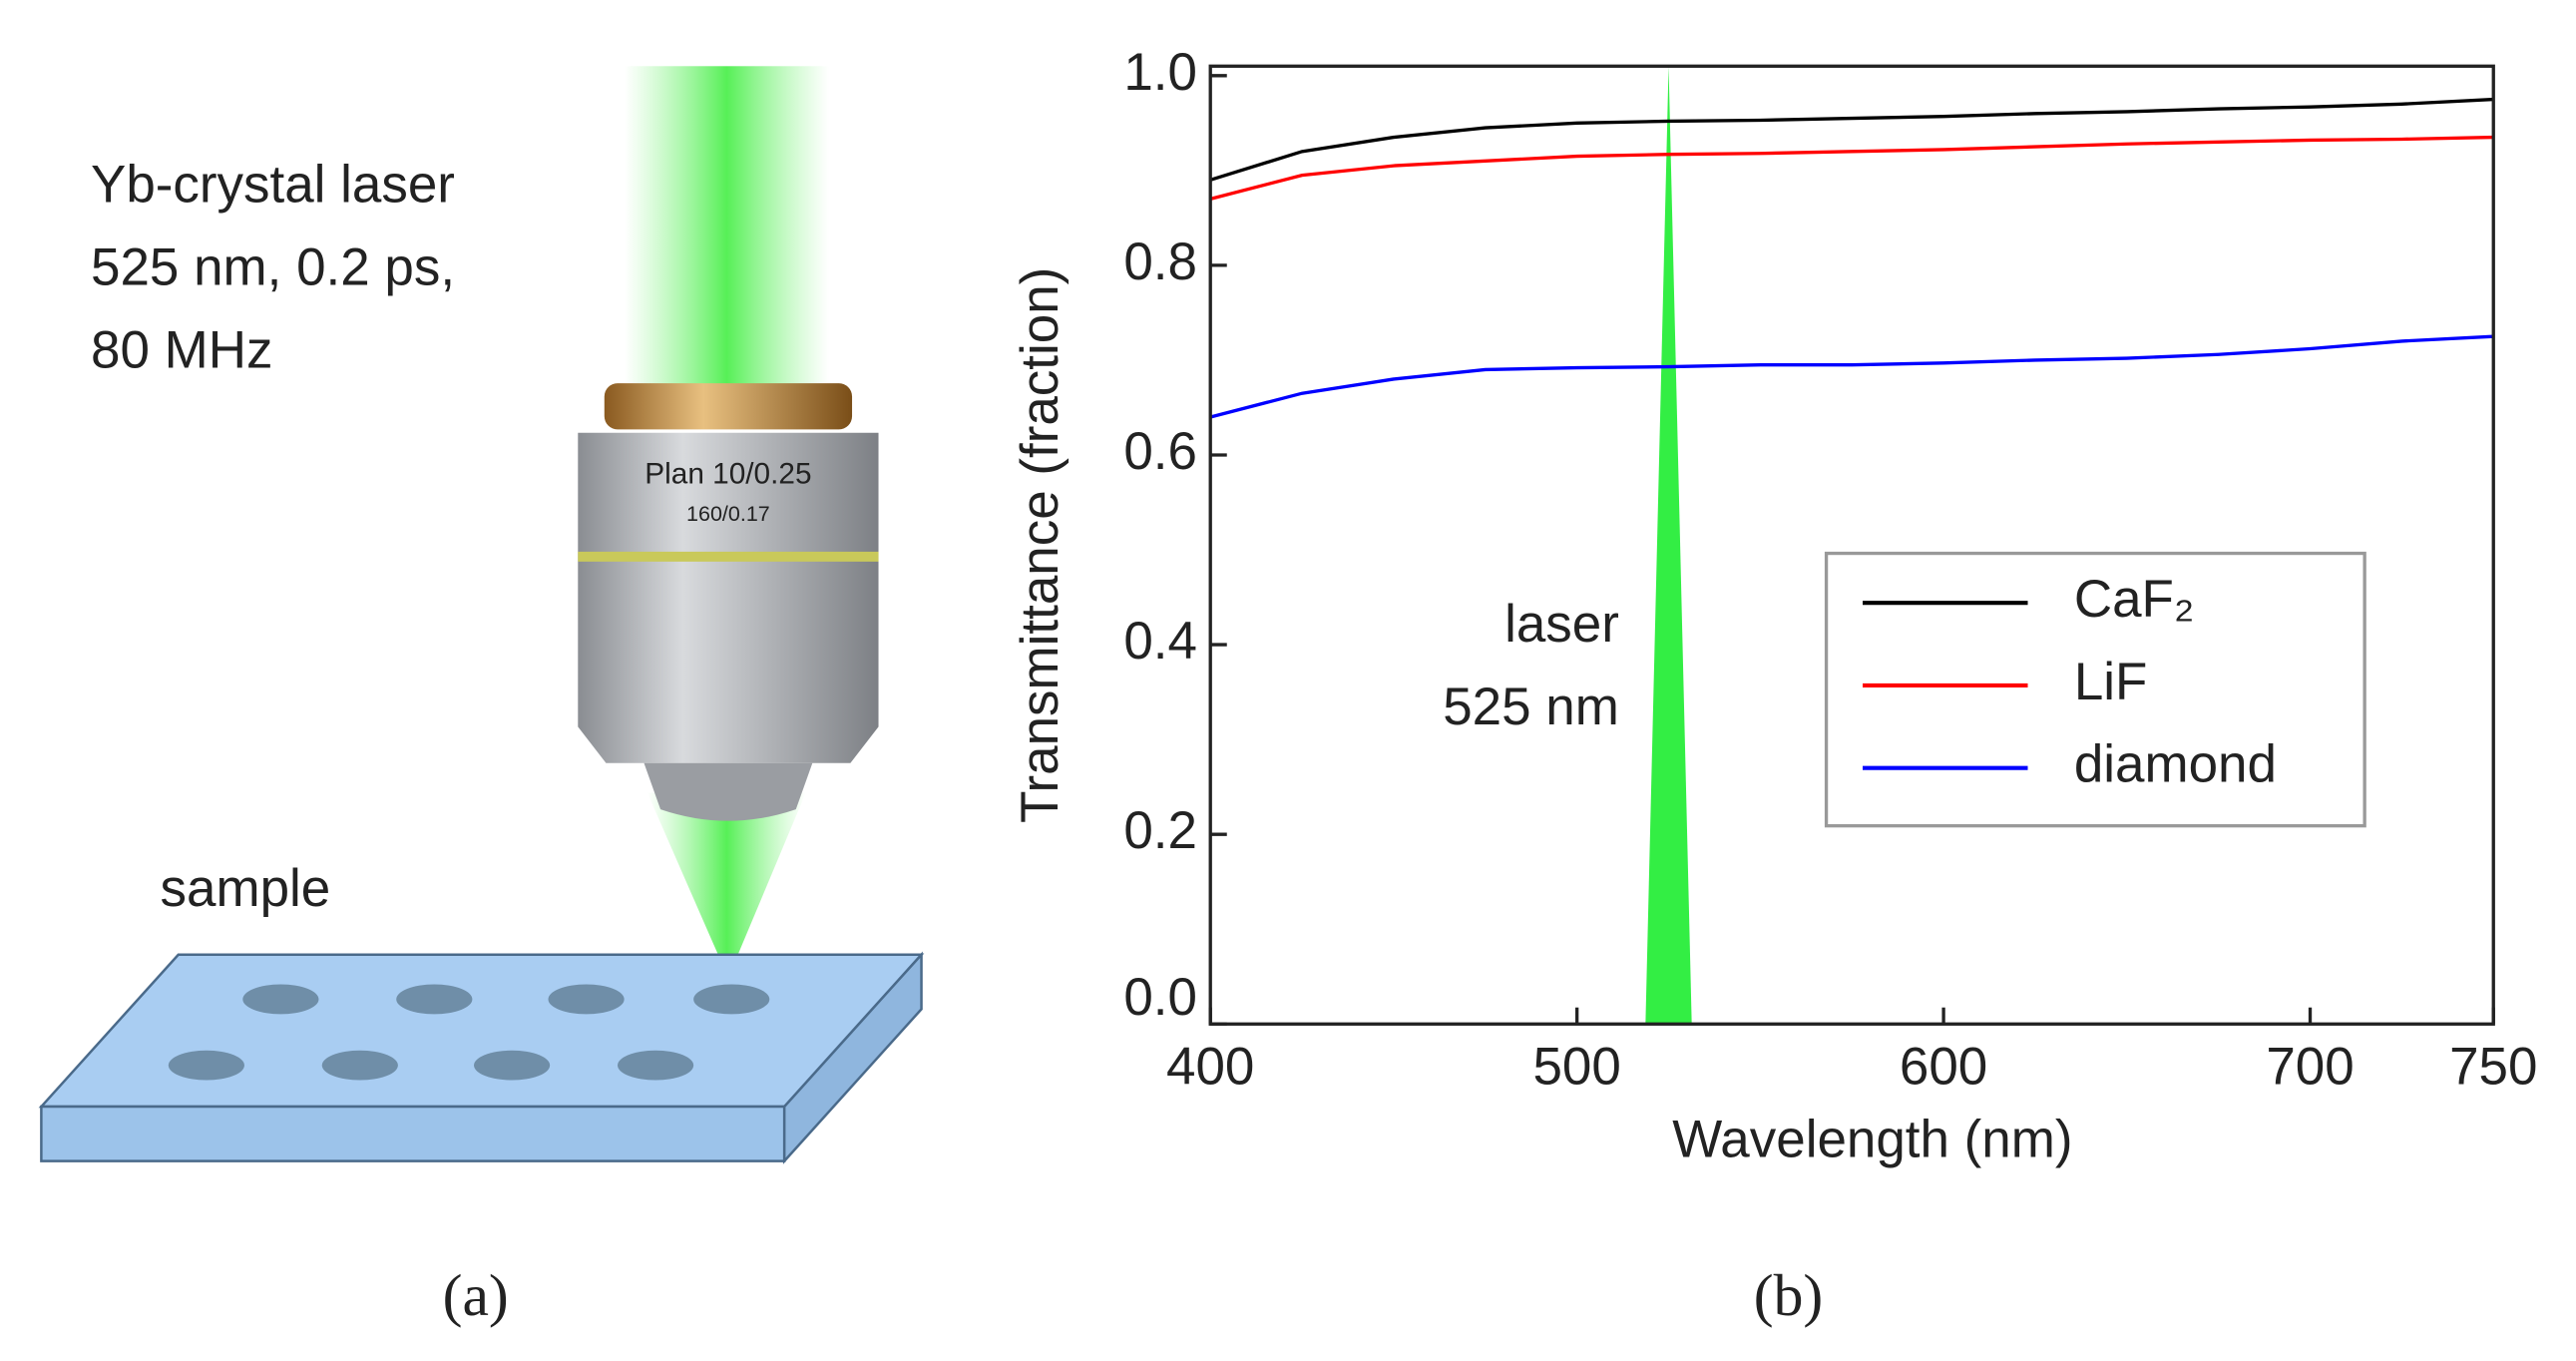 The width and height of the screenshot is (2576, 1361). What do you see at coordinates (2134, 599) in the screenshot?
I see `legend-label: CaF₂` at bounding box center [2134, 599].